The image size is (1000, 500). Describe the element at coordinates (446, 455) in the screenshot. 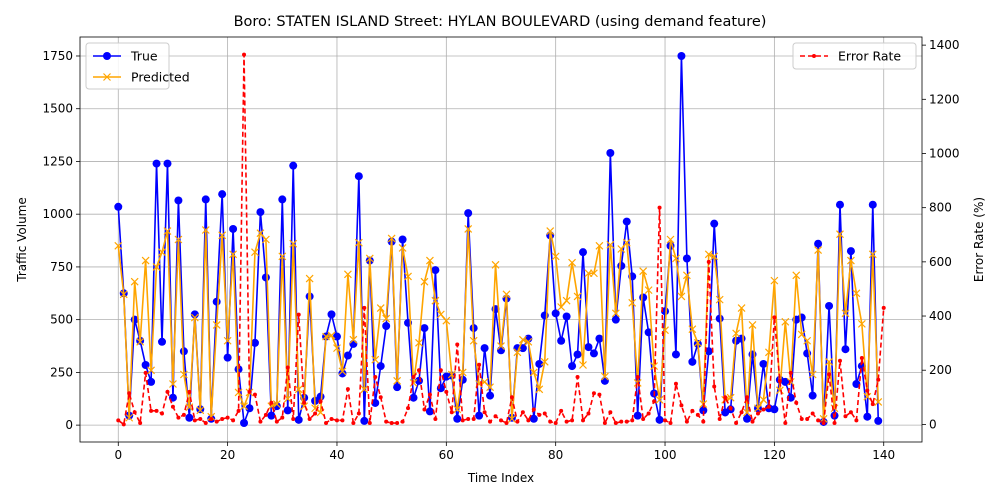

I see `x-tick-label: 60` at that location.